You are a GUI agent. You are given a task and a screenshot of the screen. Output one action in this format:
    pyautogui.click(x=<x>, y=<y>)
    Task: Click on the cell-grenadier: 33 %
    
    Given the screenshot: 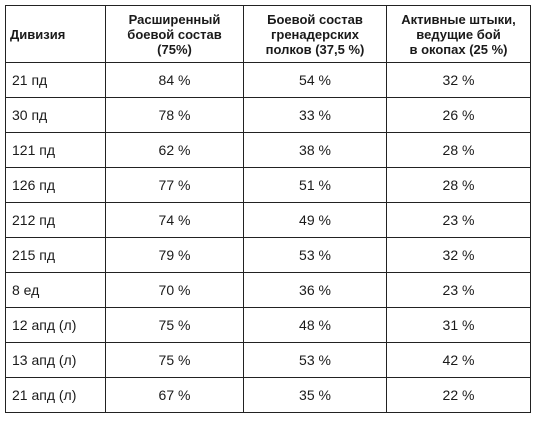 What is the action you would take?
    pyautogui.click(x=315, y=115)
    